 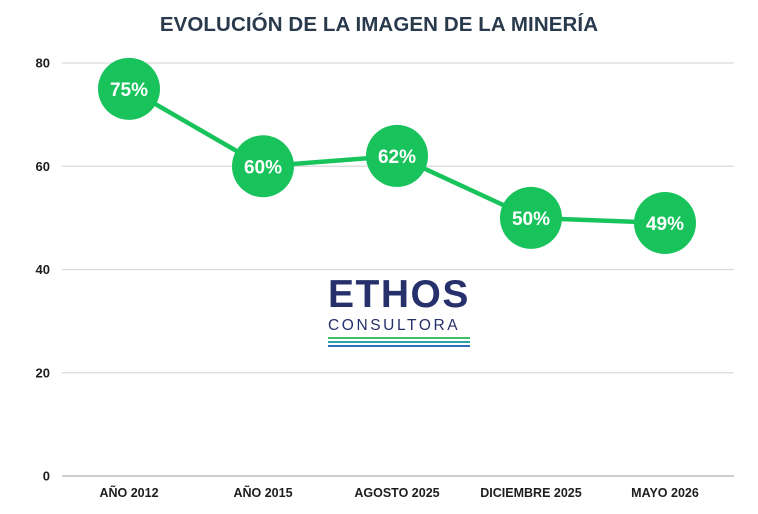 I want to click on x-tick-label: MAYO 2026, so click(x=665, y=493).